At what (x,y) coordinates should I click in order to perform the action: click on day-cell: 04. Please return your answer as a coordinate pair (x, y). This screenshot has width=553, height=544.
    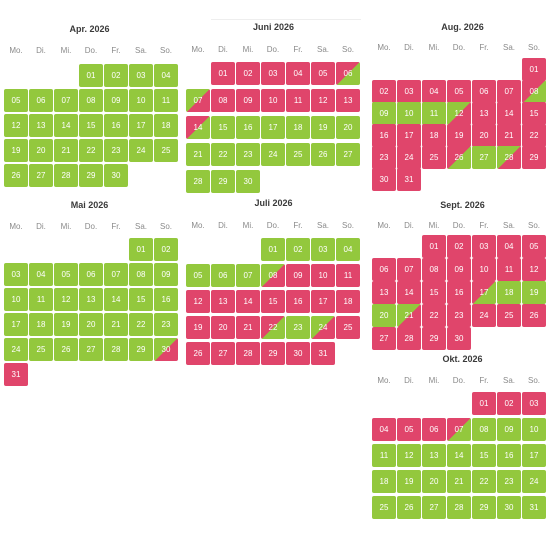
    Looking at the image, I should click on (166, 75).